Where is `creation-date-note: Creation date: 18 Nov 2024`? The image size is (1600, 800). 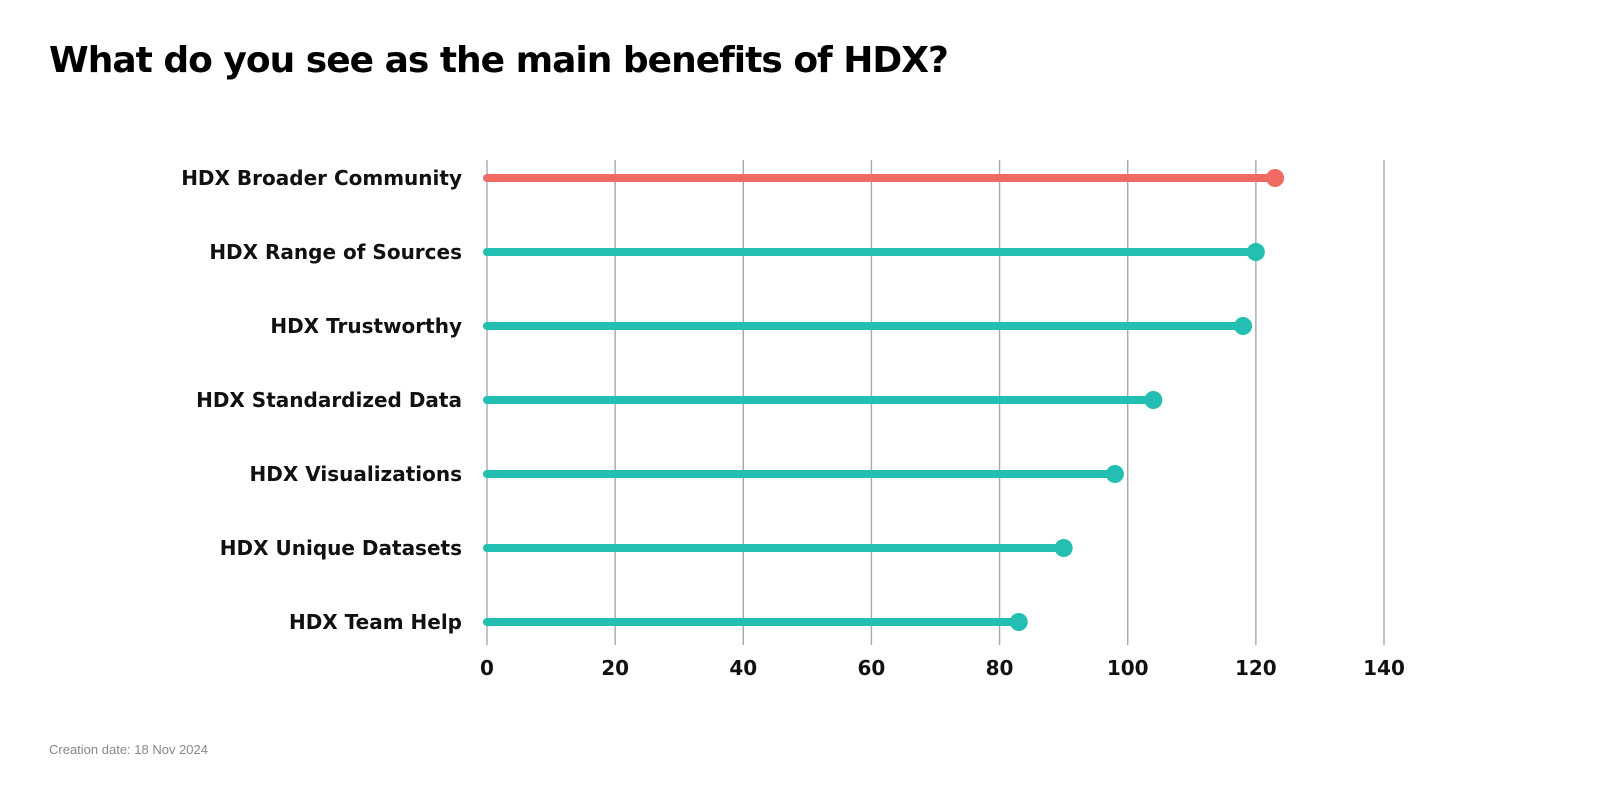 creation-date-note: Creation date: 18 Nov 2024 is located at coordinates (128, 749).